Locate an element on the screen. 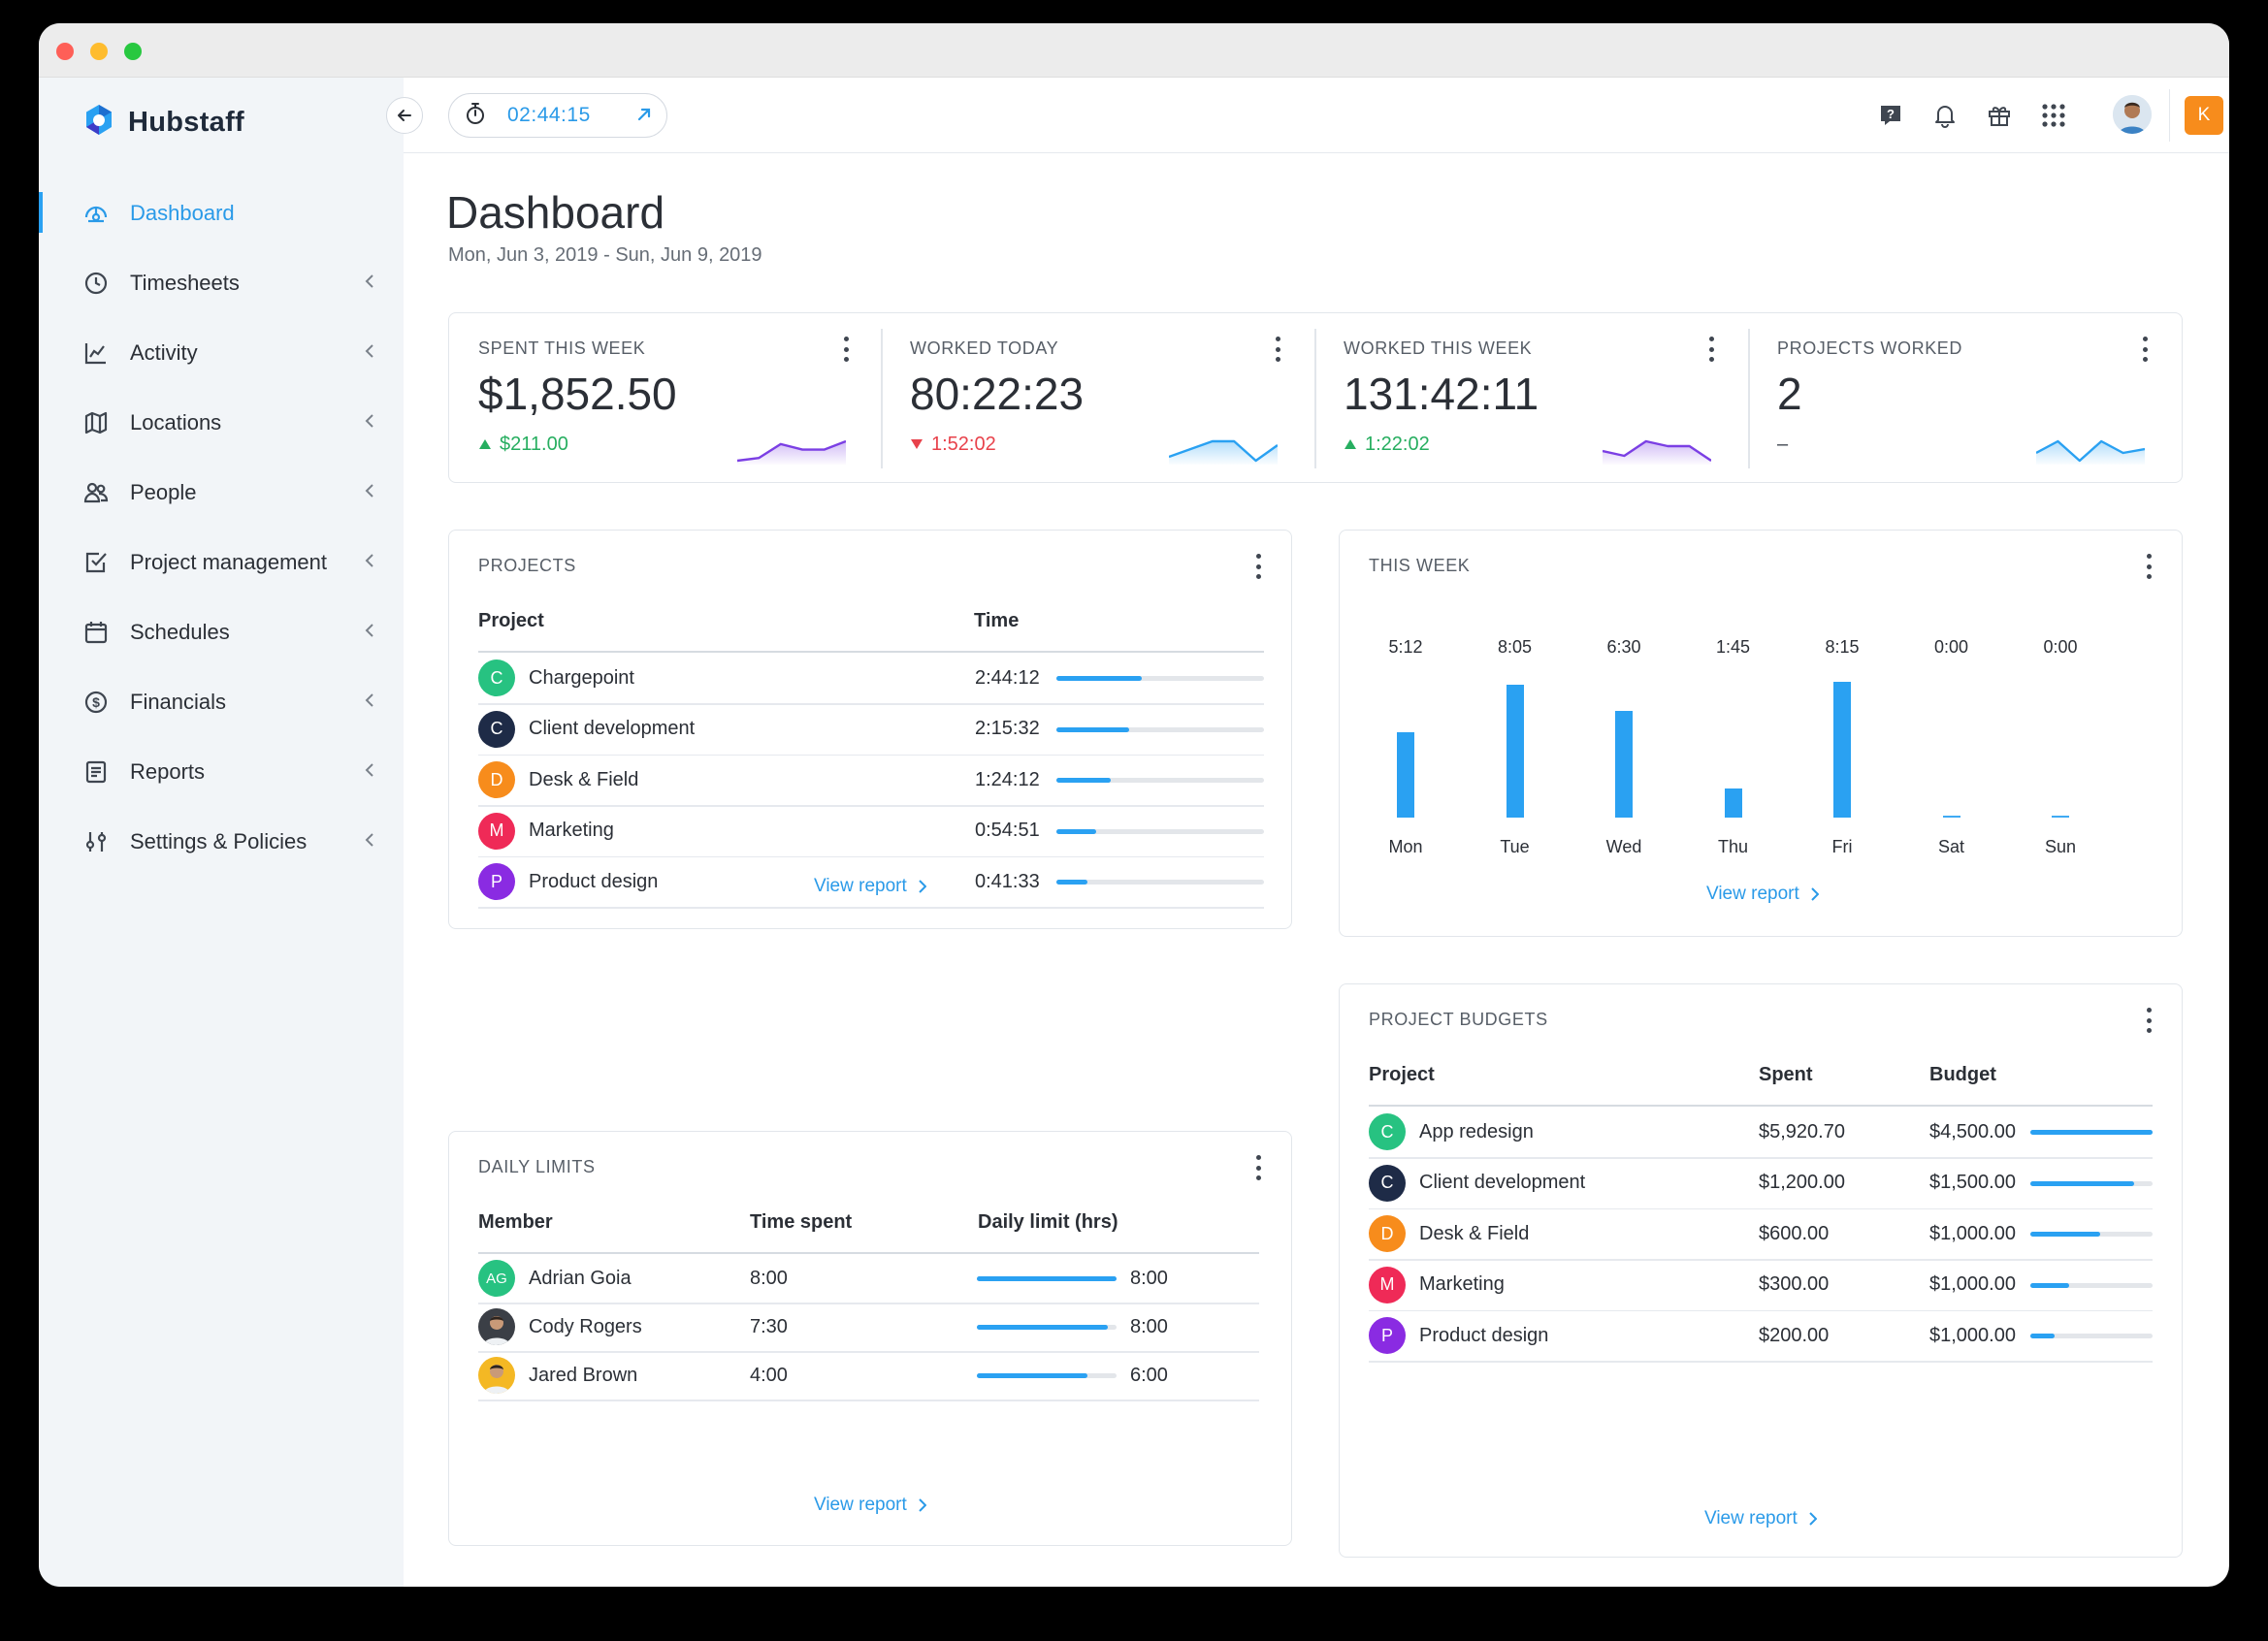 The image size is (2268, 1641). sidebar-item-label: Activity is located at coordinates (164, 352).